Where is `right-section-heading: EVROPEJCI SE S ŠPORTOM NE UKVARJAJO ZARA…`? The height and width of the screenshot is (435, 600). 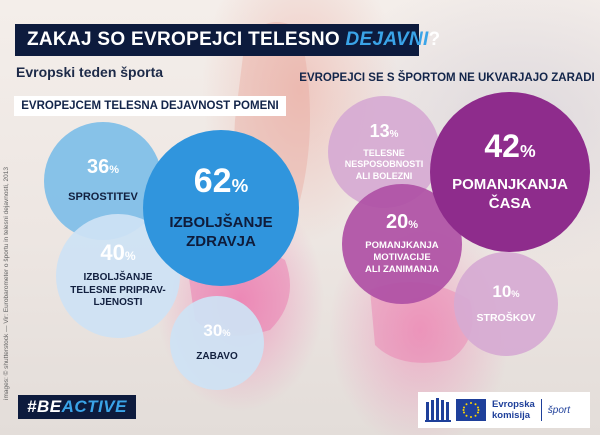
right-section-heading: EVROPEJCI SE S ŠPORTOM NE UKVARJAJO ZARA… is located at coordinates (447, 78).